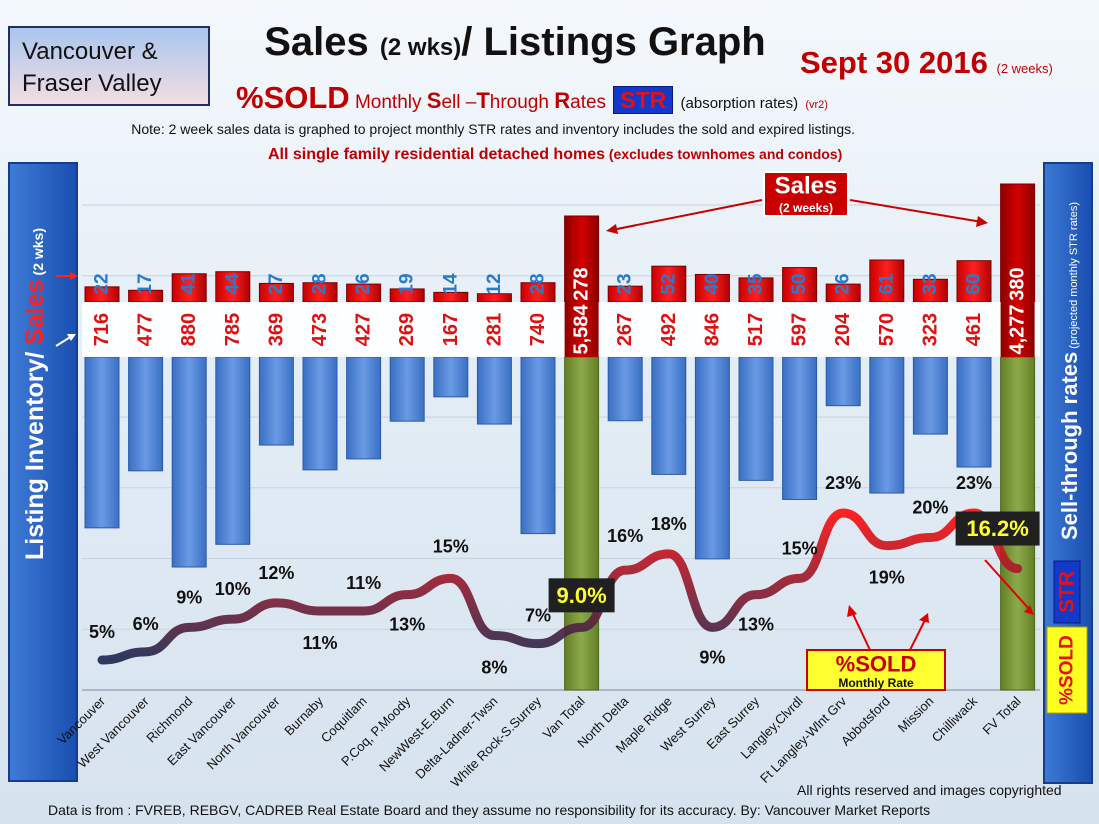 The width and height of the screenshot is (1099, 824). Describe the element at coordinates (146, 329) in the screenshot. I see `listing-value-label: 477` at that location.